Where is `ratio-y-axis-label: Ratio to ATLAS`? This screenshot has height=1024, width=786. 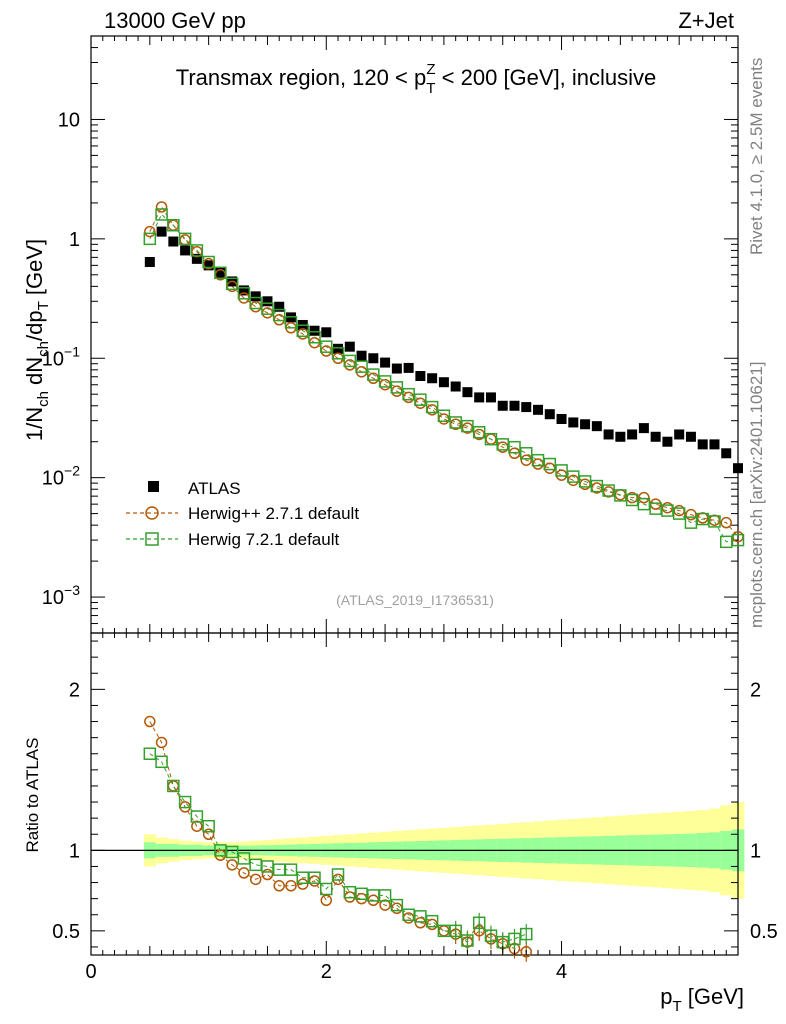 ratio-y-axis-label: Ratio to ATLAS is located at coordinates (32, 795).